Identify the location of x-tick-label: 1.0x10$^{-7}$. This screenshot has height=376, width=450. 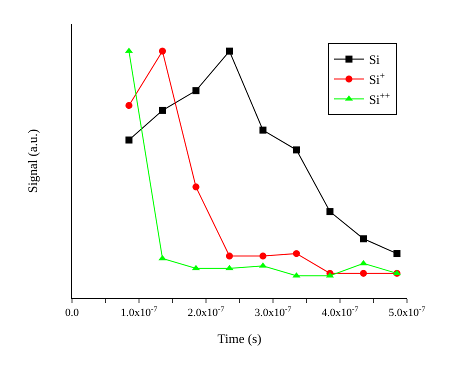
(139, 312).